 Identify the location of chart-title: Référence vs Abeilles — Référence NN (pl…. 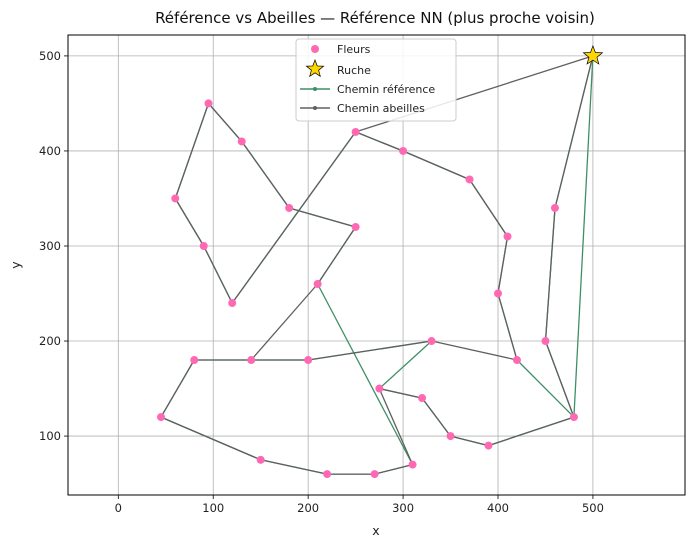
(375, 18).